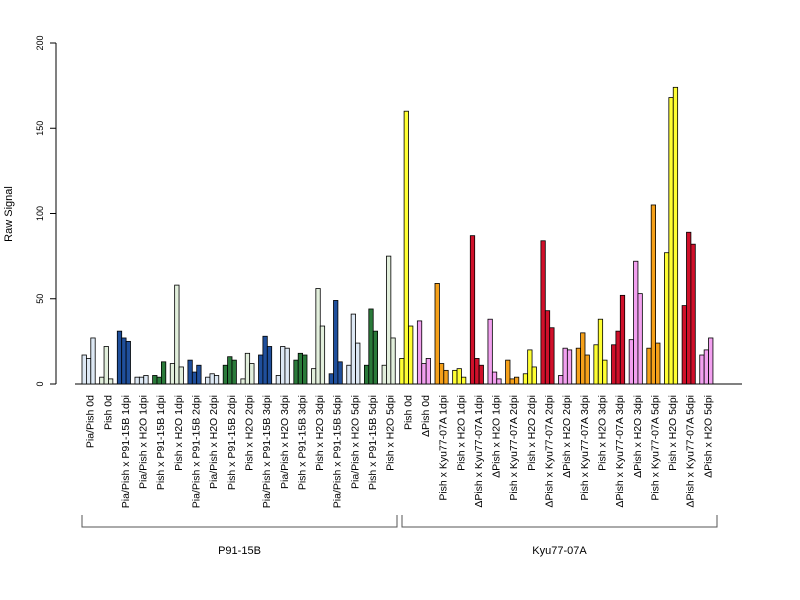  Describe the element at coordinates (40, 213) in the screenshot. I see `y-tick-label: 100` at that location.